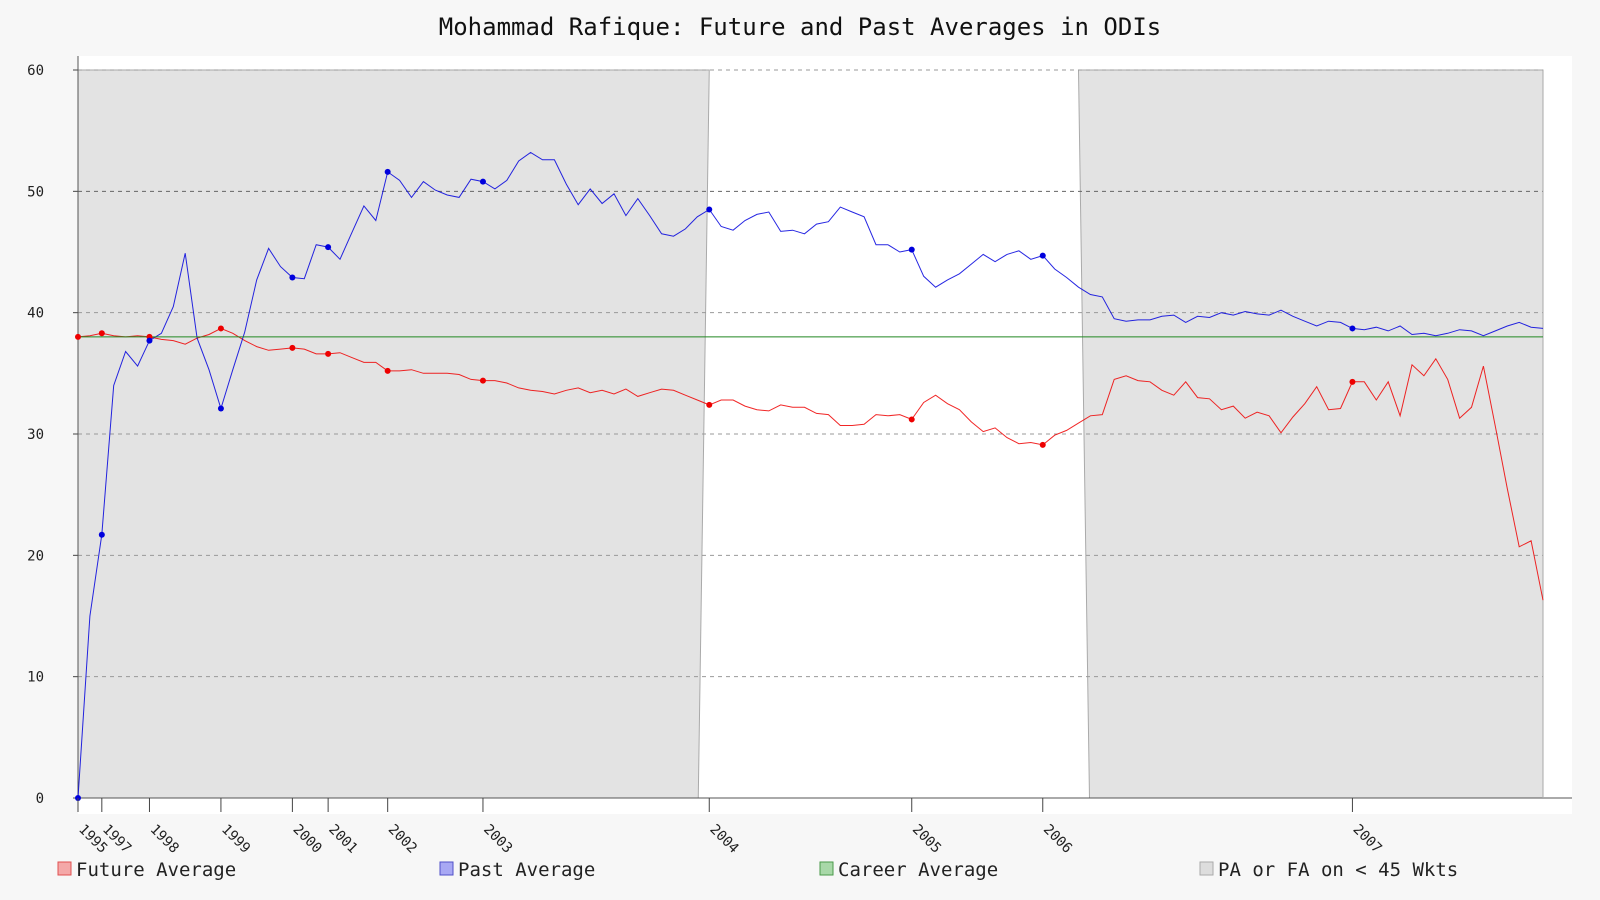  What do you see at coordinates (35, 71) in the screenshot?
I see `y-tick-label: 60` at bounding box center [35, 71].